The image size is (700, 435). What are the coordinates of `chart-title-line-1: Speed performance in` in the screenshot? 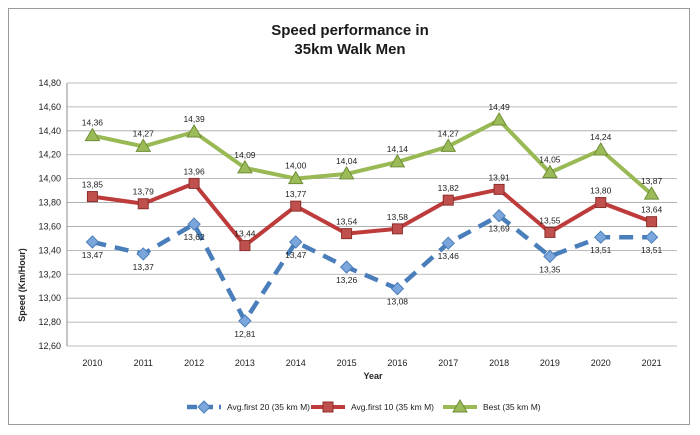 It's located at (350, 30).